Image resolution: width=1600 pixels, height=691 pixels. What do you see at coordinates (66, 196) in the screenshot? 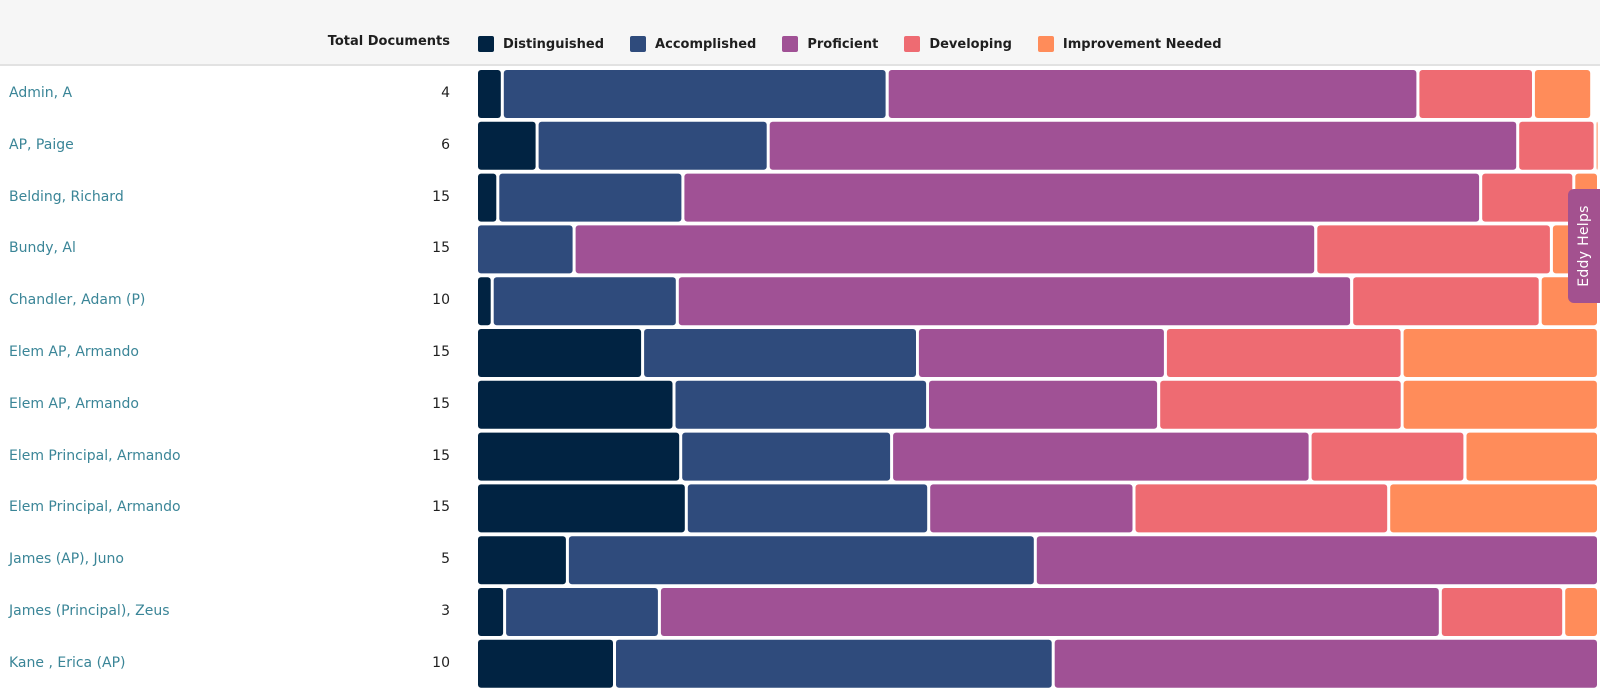
I see `row-name-link: Belding, Richard` at bounding box center [66, 196].